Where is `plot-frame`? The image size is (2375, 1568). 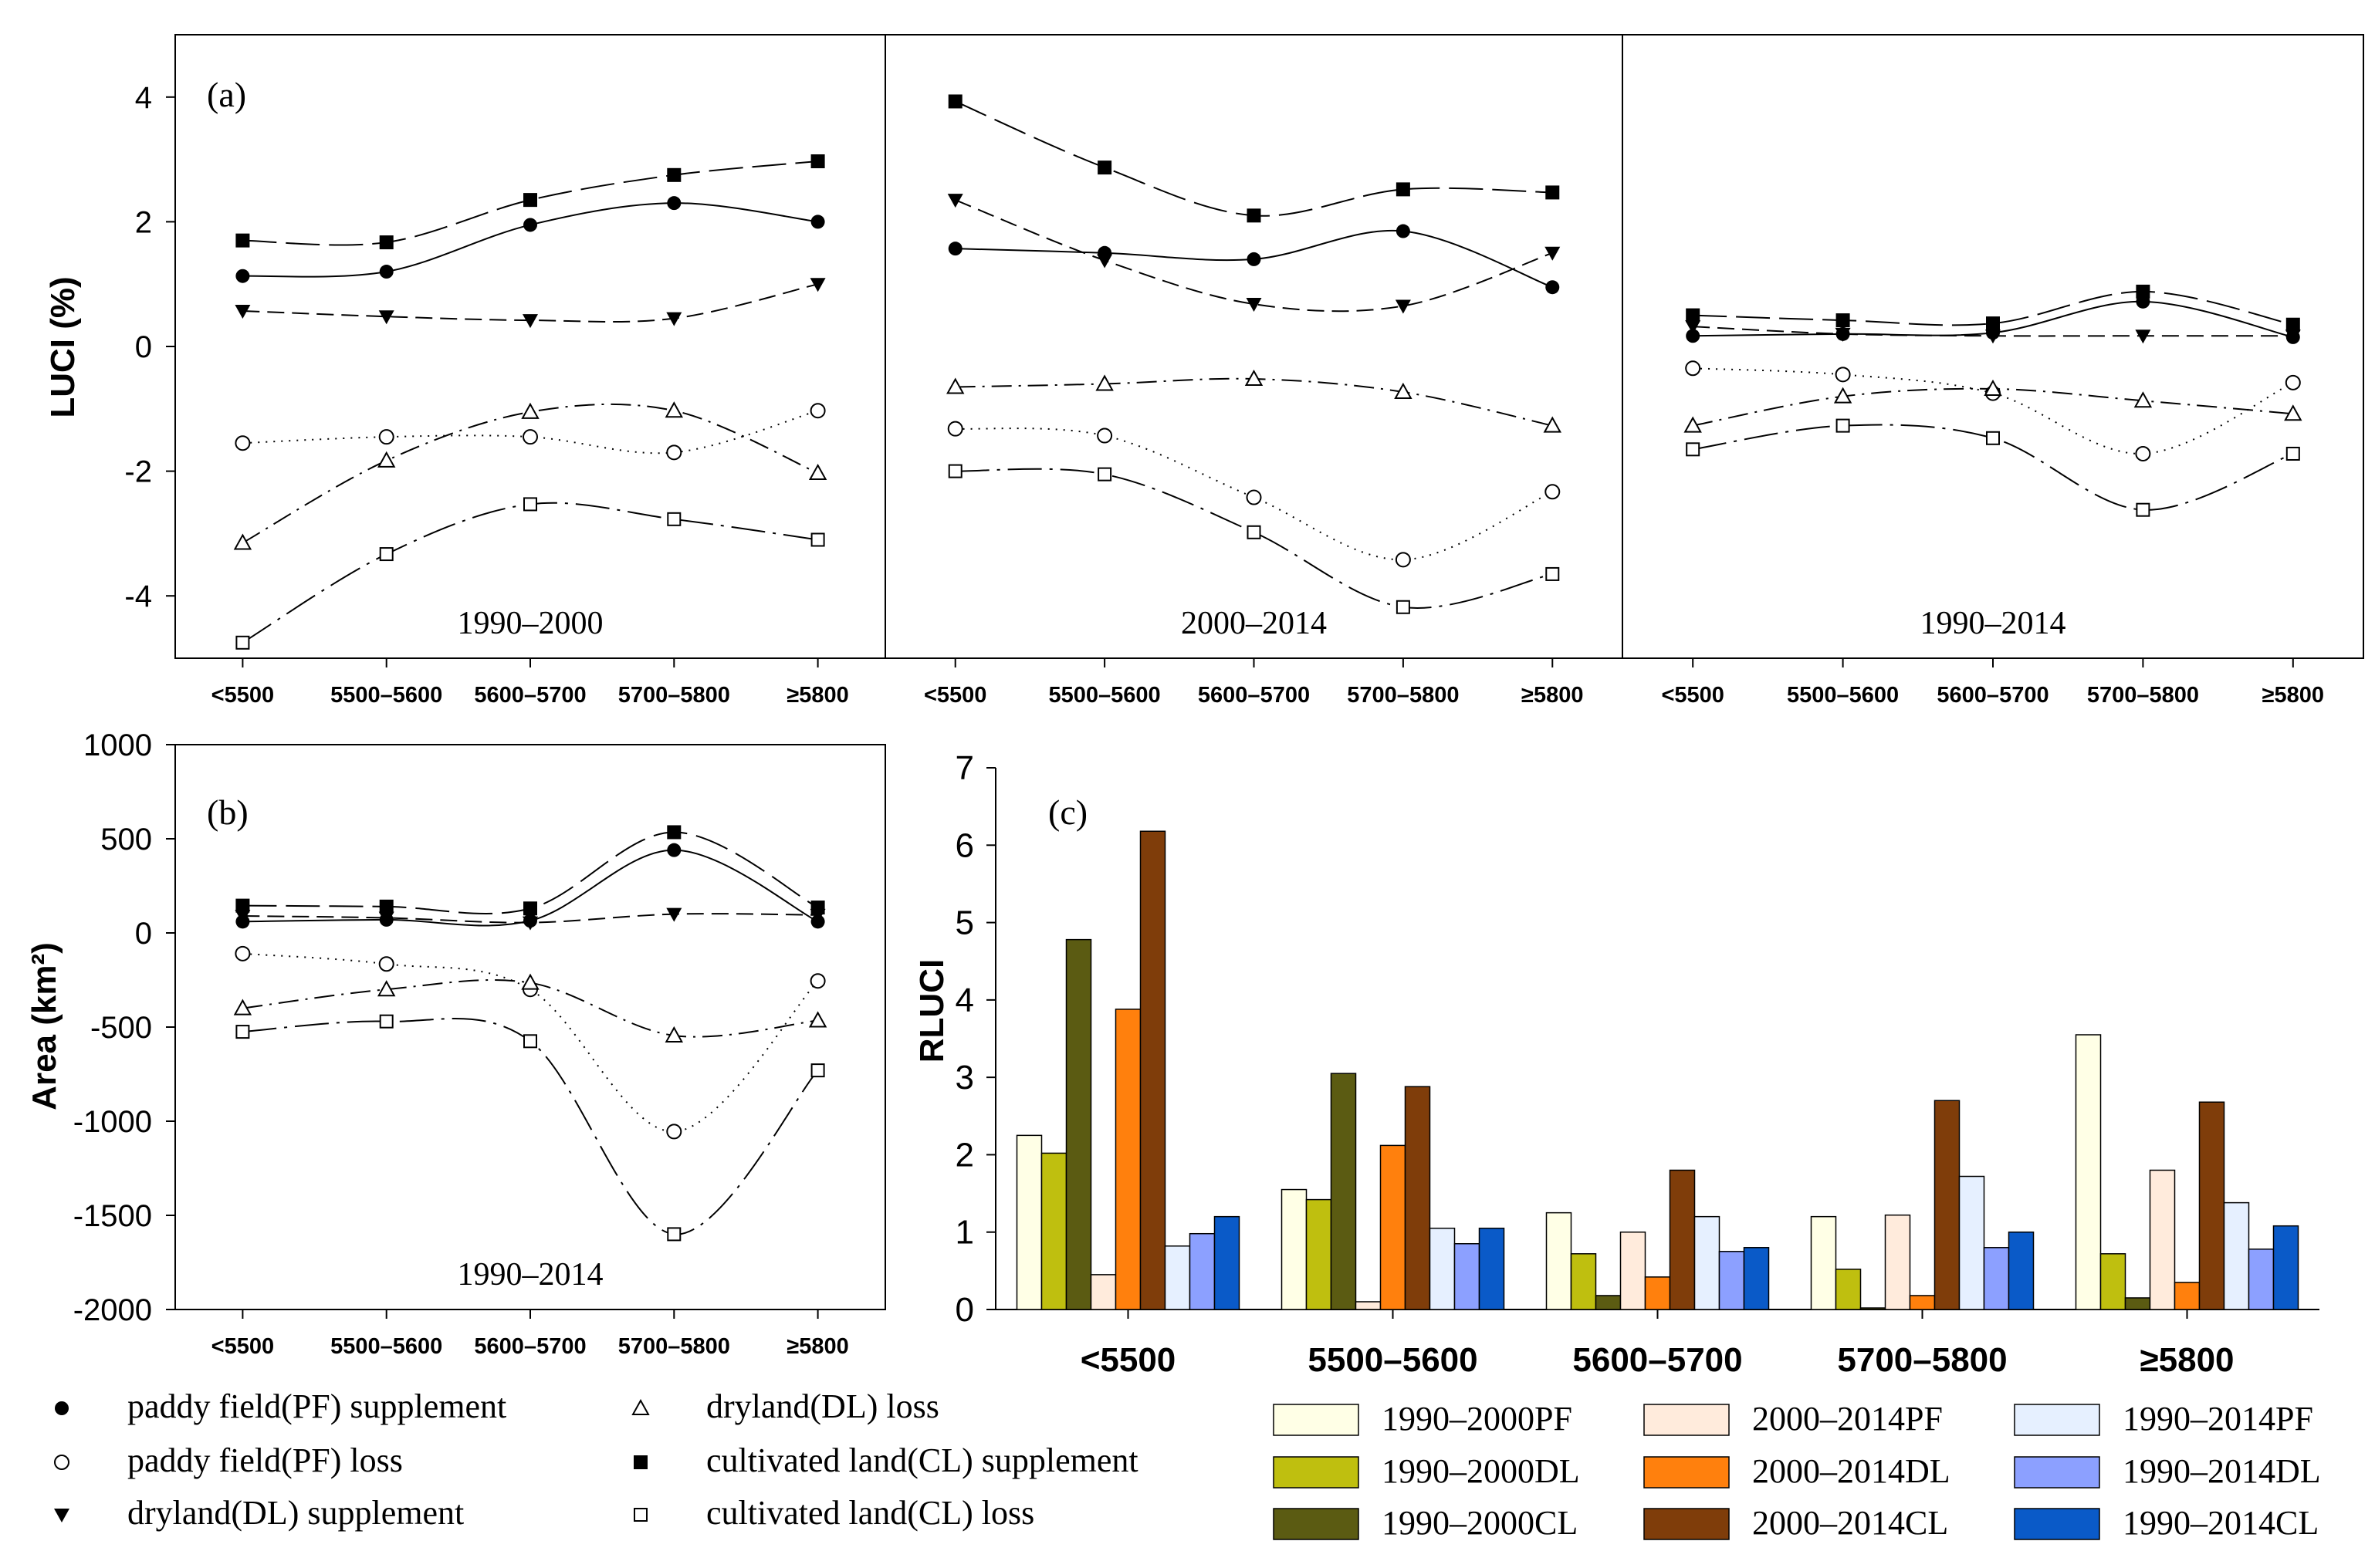 plot-frame is located at coordinates (1254, 346).